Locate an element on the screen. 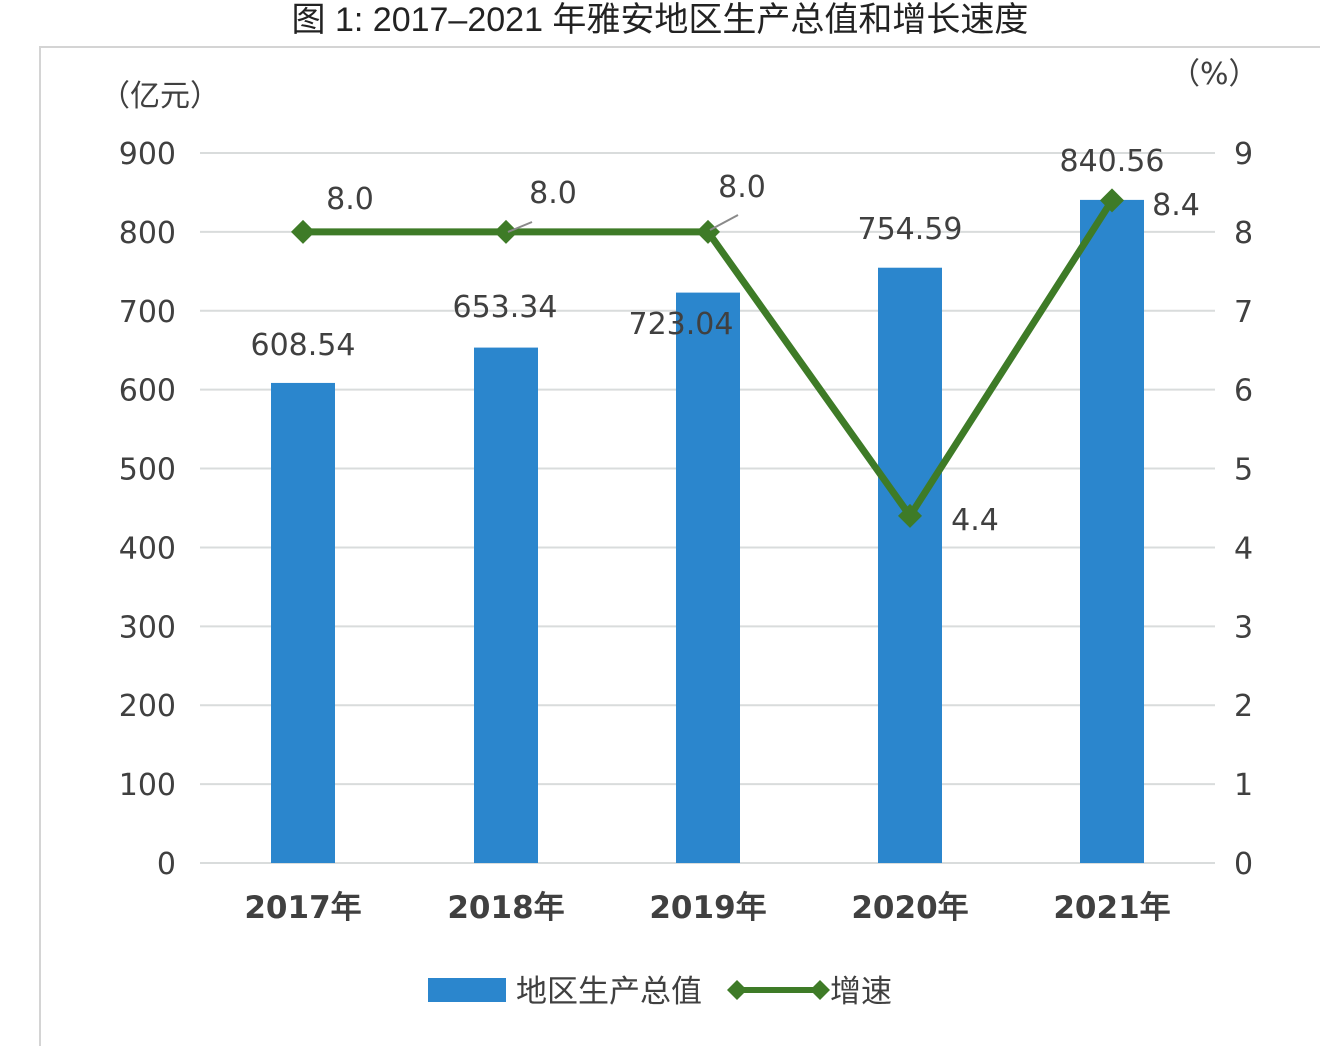 The height and width of the screenshot is (1046, 1320). left-tick-label: 100 is located at coordinates (147, 785).